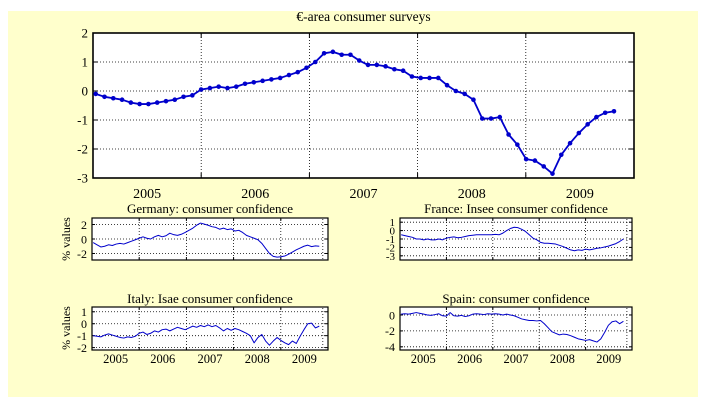  What do you see at coordinates (512, 327) in the screenshot?
I see `spain-line-series` at bounding box center [512, 327].